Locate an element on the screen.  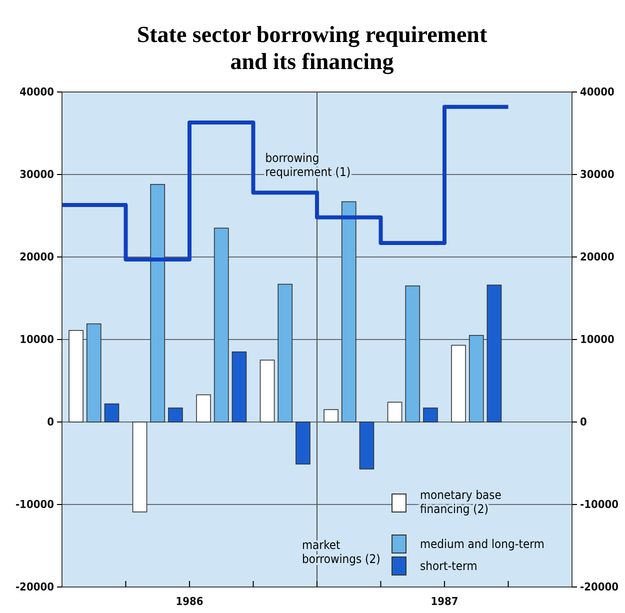
y2-tick-label: -10000 is located at coordinates (599, 505).